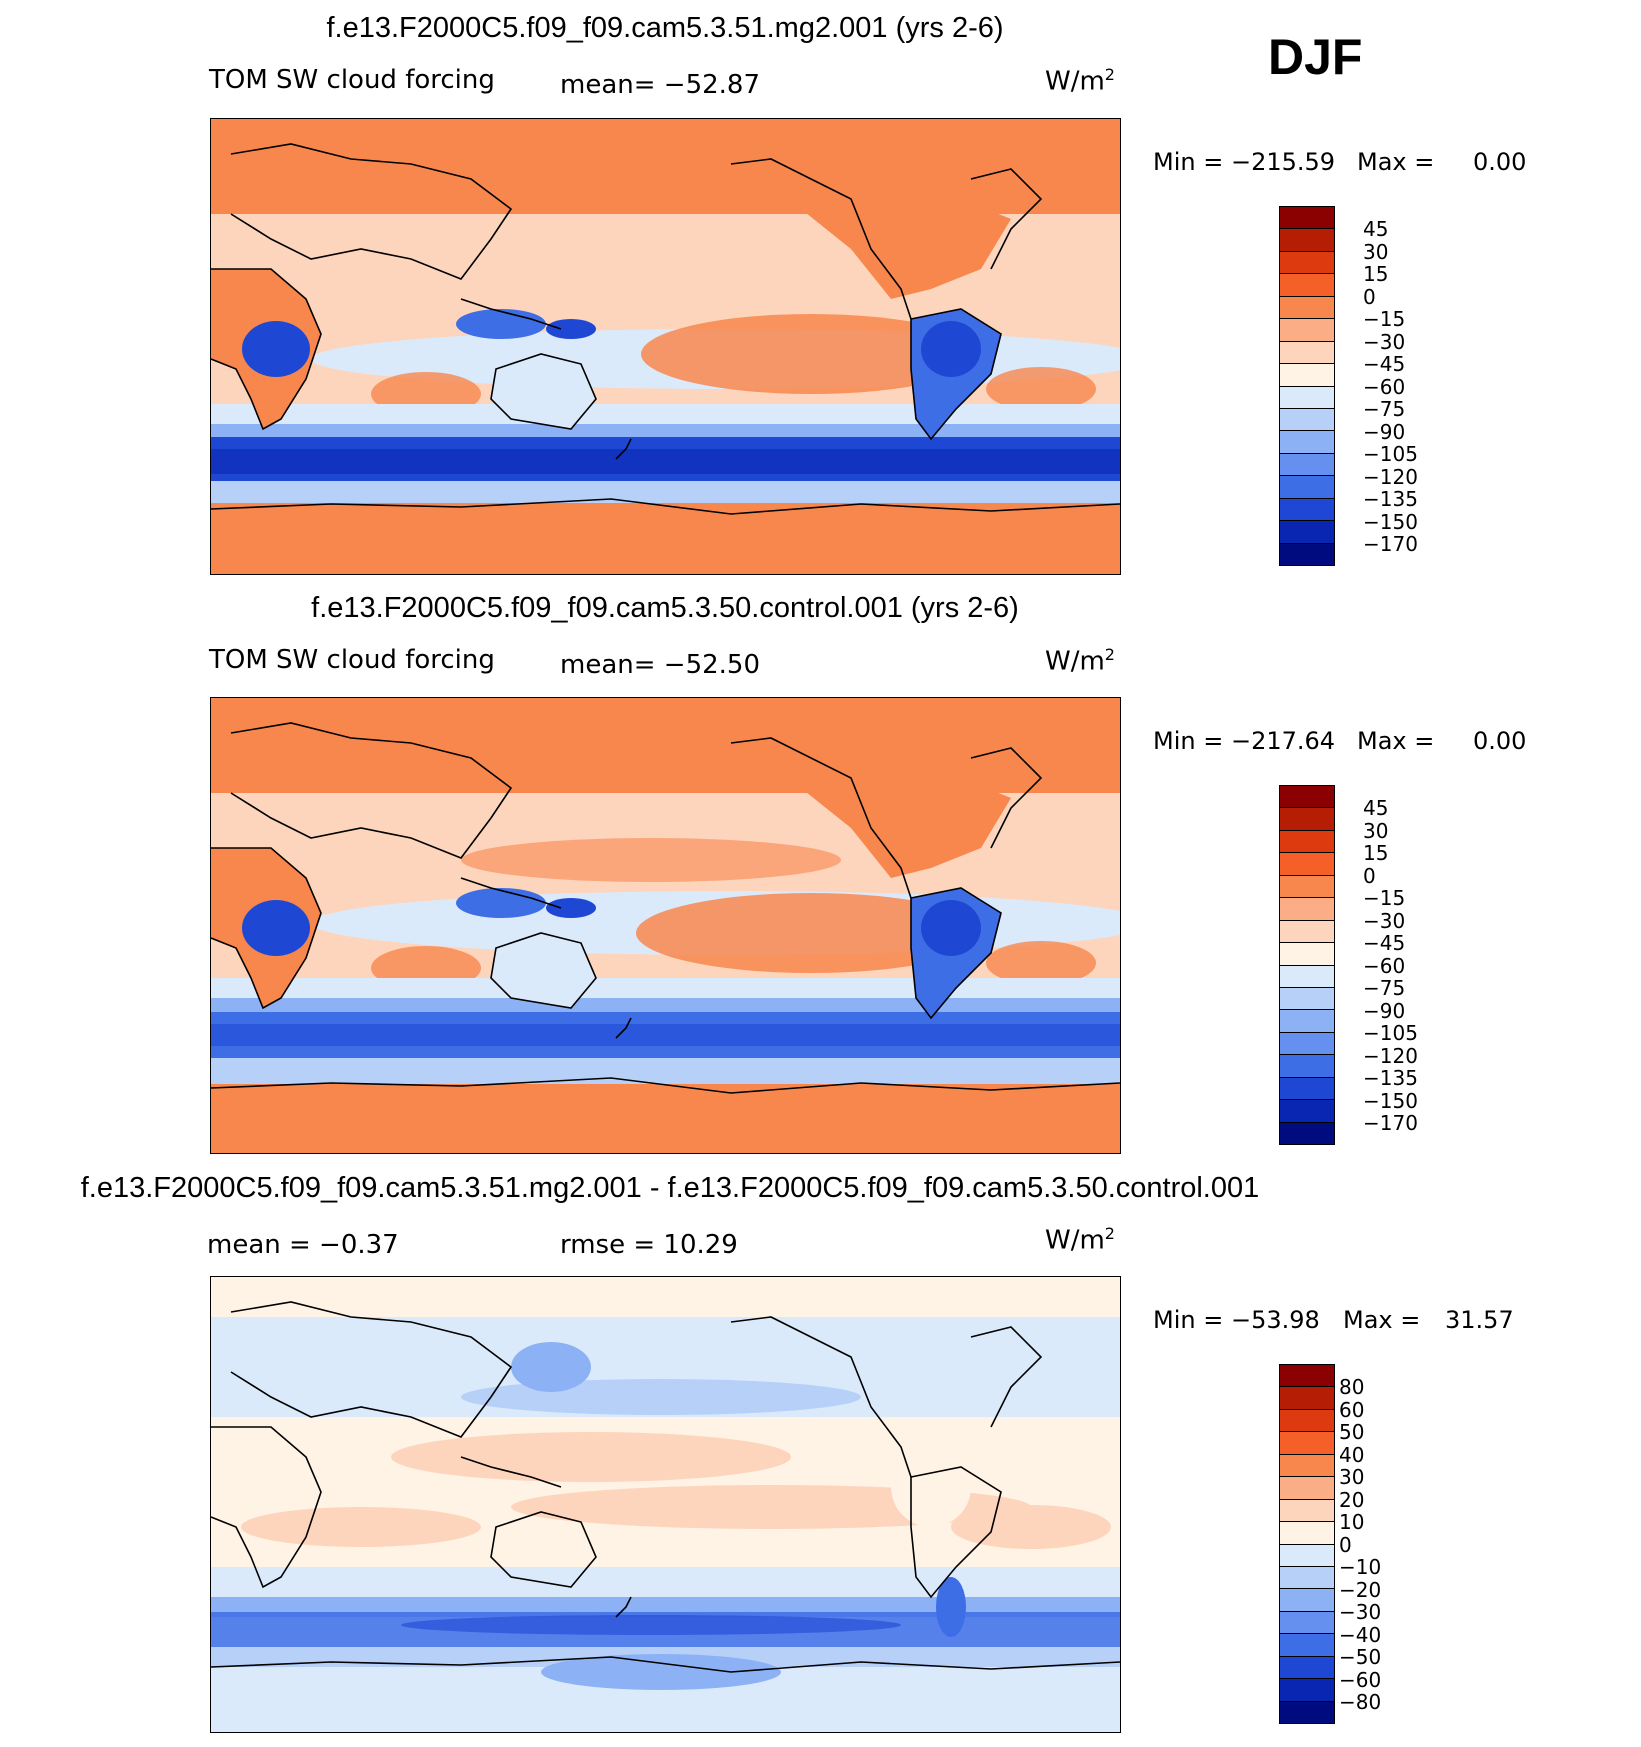 The height and width of the screenshot is (1747, 1641). Describe the element at coordinates (1376, 274) in the screenshot. I see `colorbar-tick-label: 15` at that location.